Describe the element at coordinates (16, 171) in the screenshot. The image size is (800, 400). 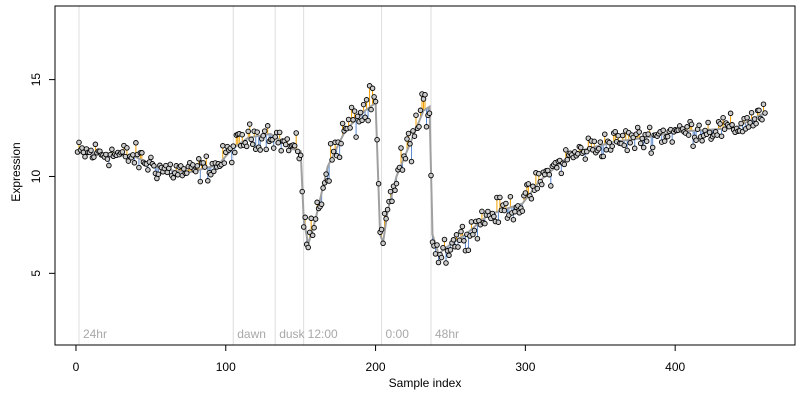
I see `y-axis-label: Expression` at that location.